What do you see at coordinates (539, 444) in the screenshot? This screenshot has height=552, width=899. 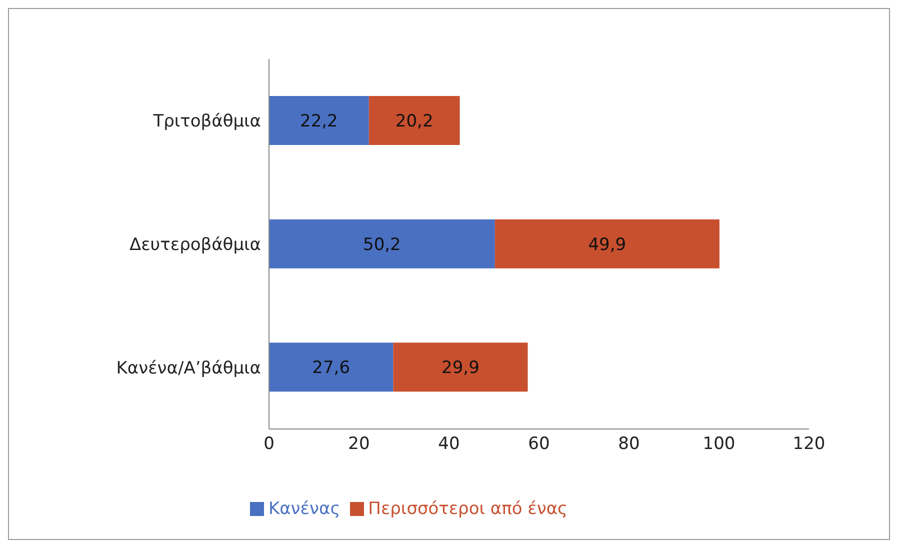 I see `x-tick-label: 60` at bounding box center [539, 444].